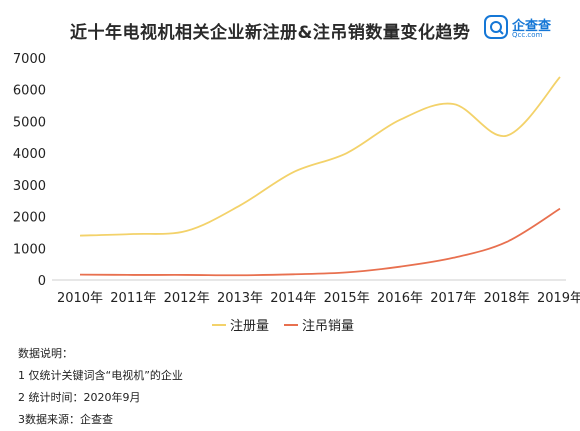 The width and height of the screenshot is (580, 431). I want to click on x-tick-label: 2011年, so click(133, 298).